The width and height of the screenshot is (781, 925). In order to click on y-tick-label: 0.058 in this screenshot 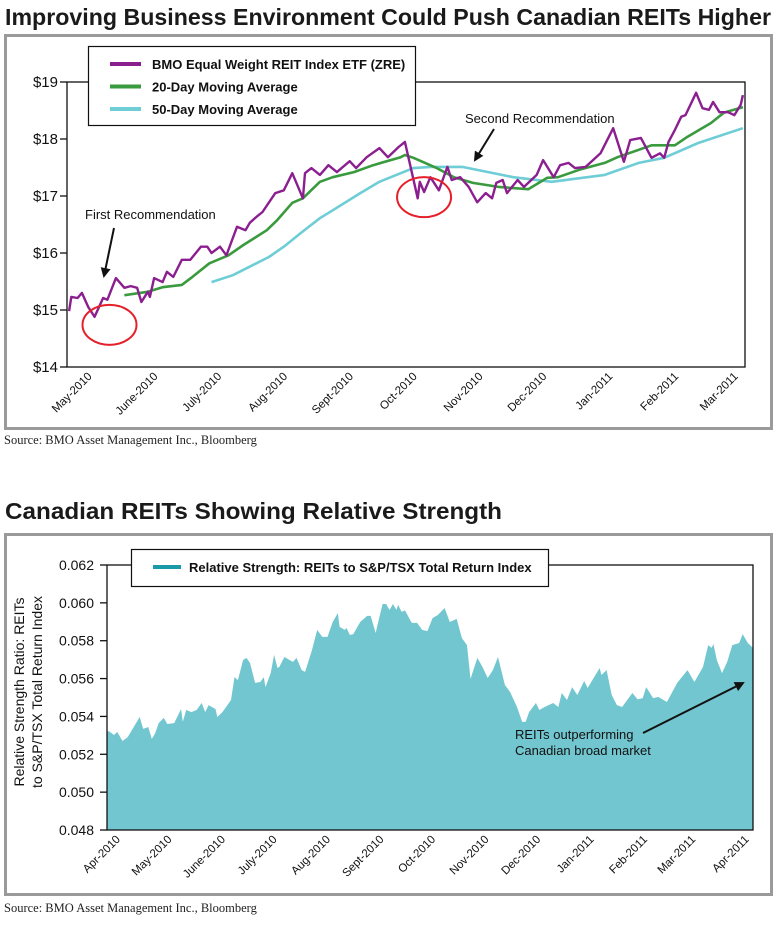, I will do `click(76, 641)`.